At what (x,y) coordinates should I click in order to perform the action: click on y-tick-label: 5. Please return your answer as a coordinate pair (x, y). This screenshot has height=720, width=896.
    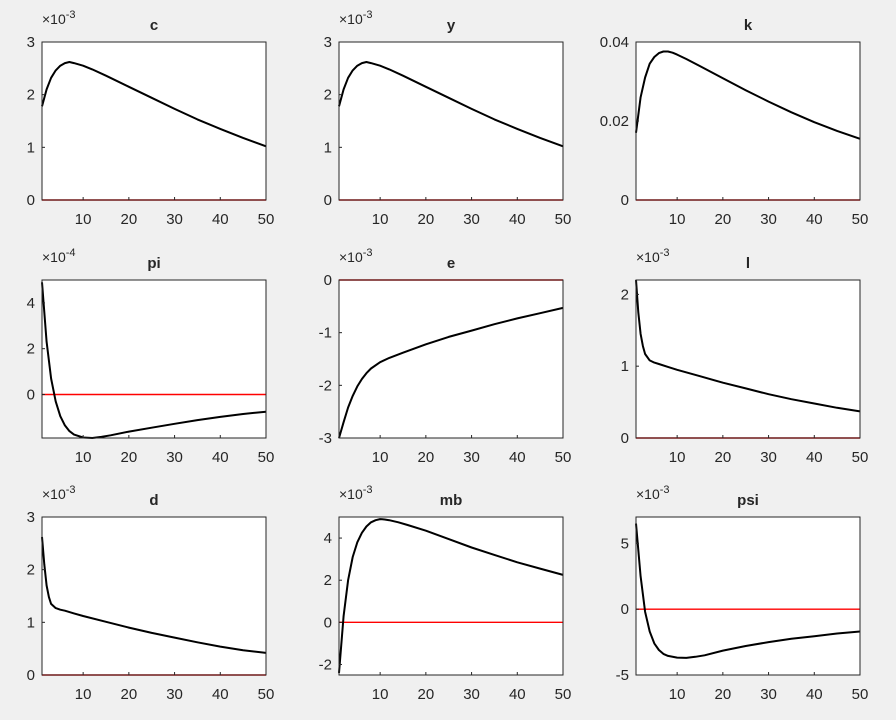
    Looking at the image, I should click on (625, 543).